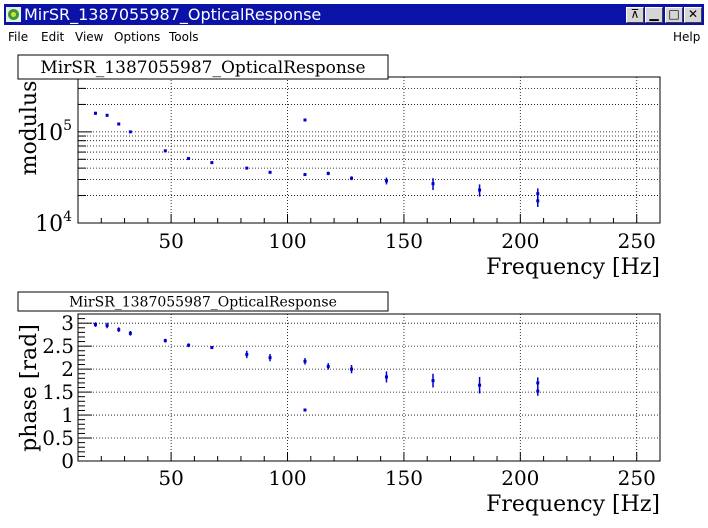 This screenshot has height=528, width=708. What do you see at coordinates (674, 15) in the screenshot?
I see `maximize-button: □` at bounding box center [674, 15].